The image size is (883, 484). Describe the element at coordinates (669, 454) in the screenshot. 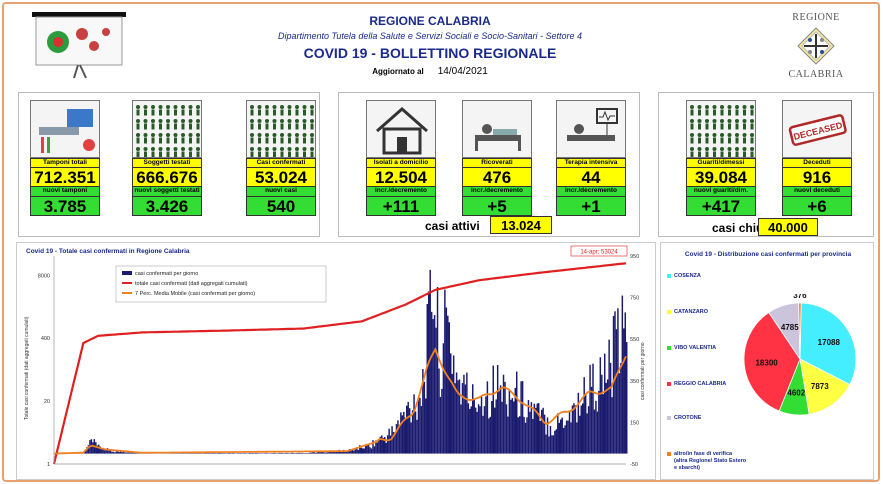

I see `legend-swatch` at that location.